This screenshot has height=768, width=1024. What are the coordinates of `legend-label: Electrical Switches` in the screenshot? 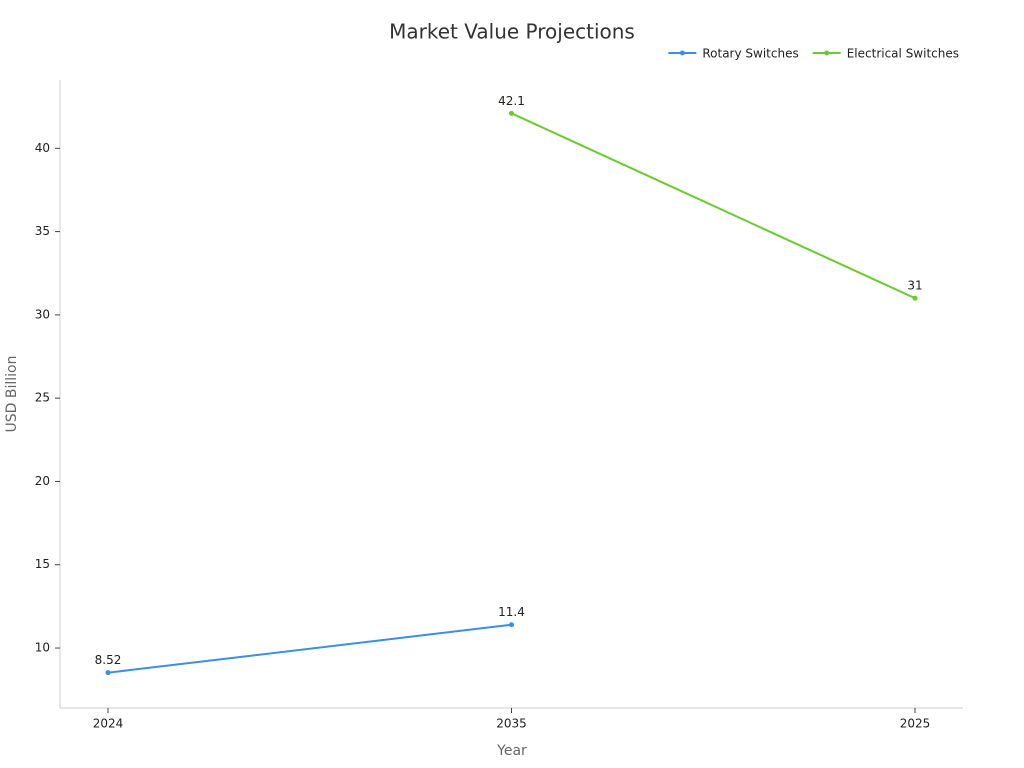 It's located at (903, 54).